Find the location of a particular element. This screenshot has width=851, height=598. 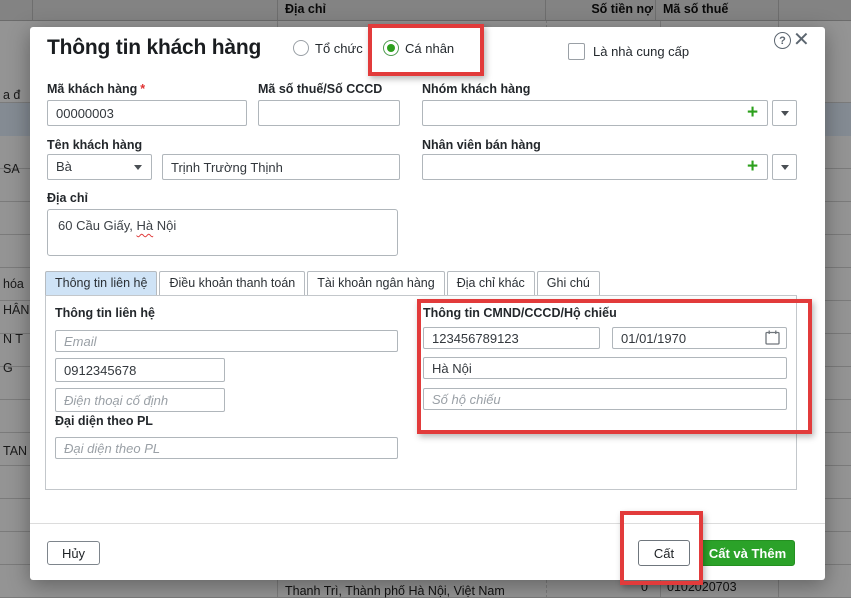

footer-divider is located at coordinates (427, 523).